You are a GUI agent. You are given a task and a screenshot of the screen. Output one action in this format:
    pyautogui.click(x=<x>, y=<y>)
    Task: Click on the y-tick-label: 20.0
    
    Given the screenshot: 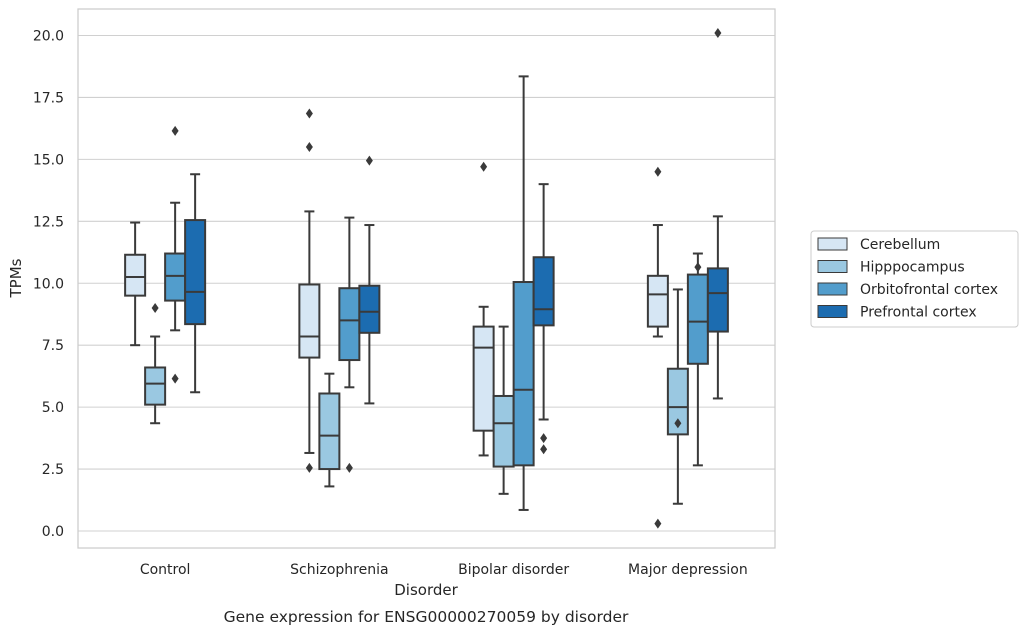 What is the action you would take?
    pyautogui.click(x=48, y=37)
    